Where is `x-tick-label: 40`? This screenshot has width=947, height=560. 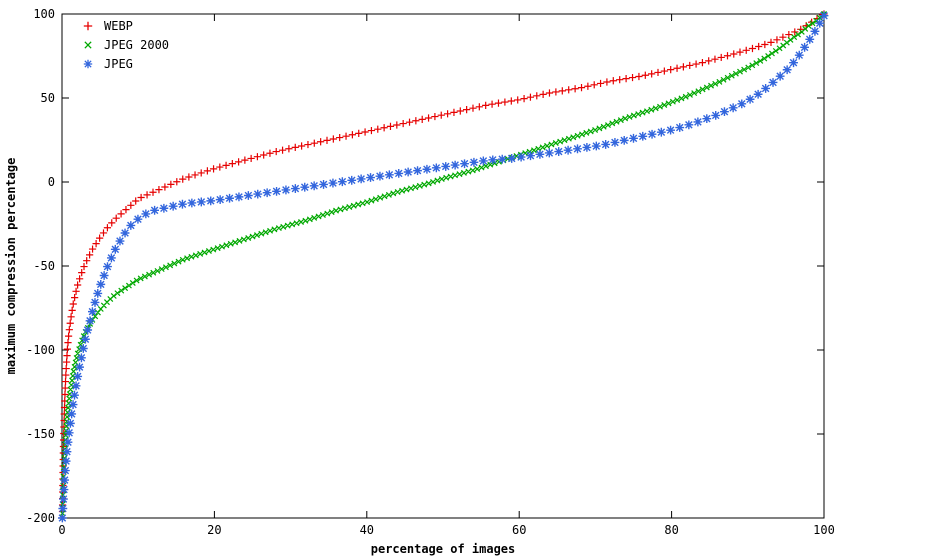 x-tick-label: 40 is located at coordinates (367, 530).